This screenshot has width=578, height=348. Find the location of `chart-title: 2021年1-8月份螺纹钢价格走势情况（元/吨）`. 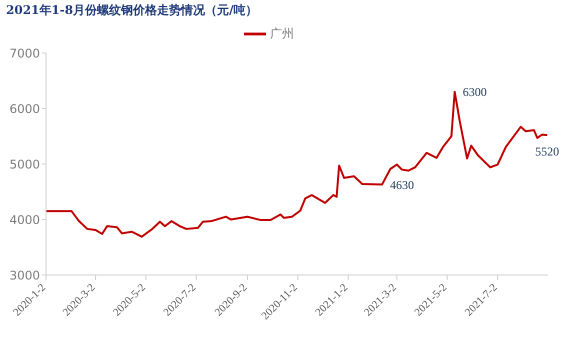

chart-title: 2021年1-8月份螺纹钢价格走势情况（元/吨） is located at coordinates (131, 10).